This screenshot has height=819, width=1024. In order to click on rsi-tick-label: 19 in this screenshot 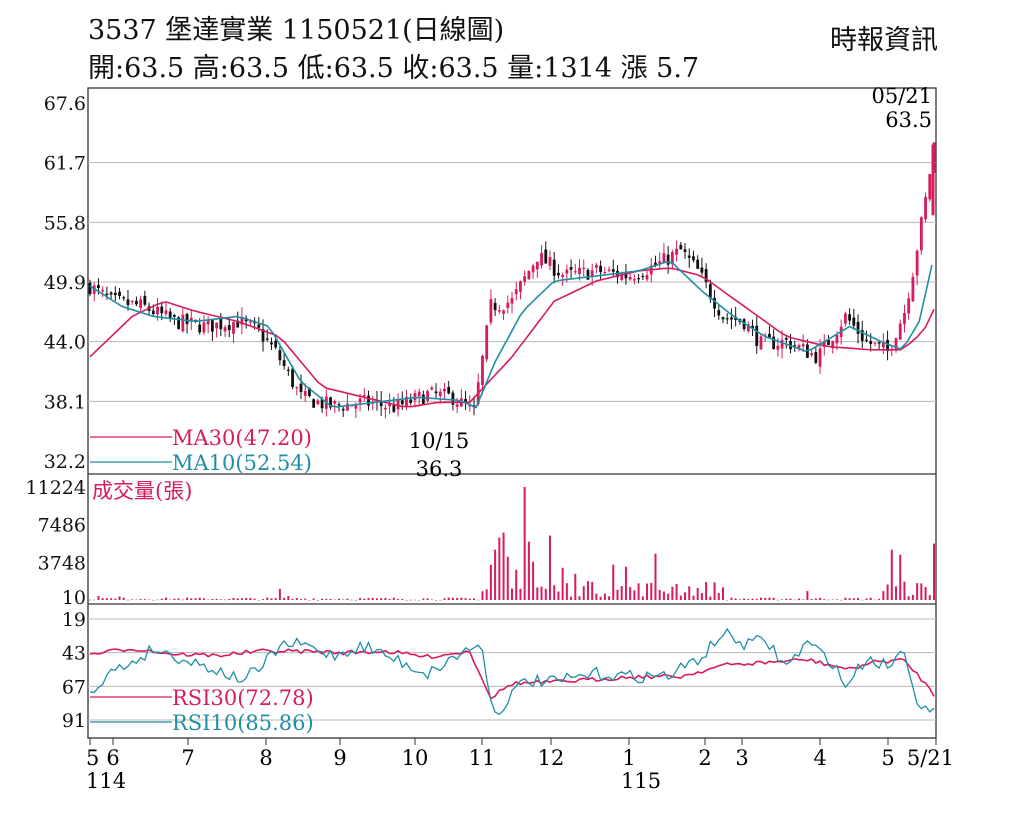, I will do `click(74, 620)`.